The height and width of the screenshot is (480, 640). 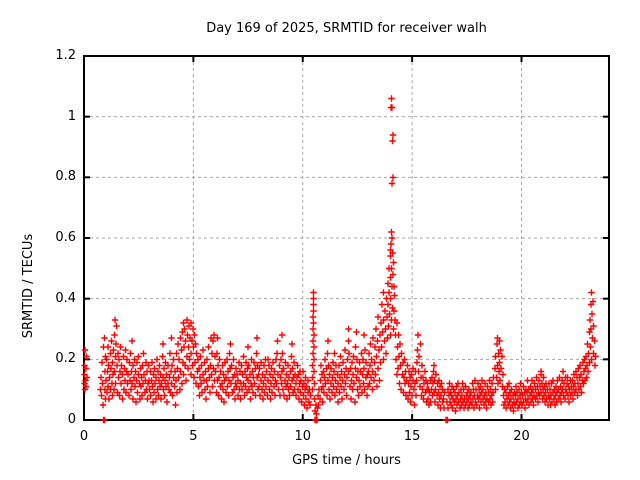 What do you see at coordinates (65, 298) in the screenshot?
I see `y-tick-label: 0.4` at bounding box center [65, 298].